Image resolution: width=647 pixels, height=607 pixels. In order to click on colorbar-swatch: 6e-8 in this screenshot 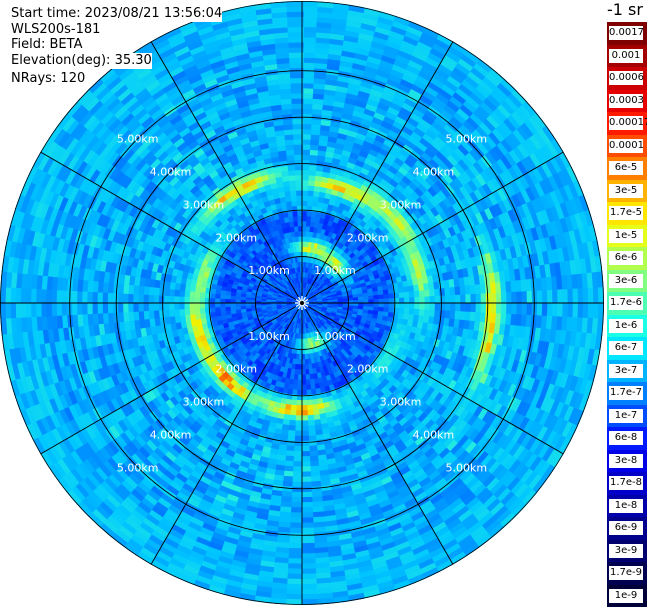, I will do `click(627, 438)`.